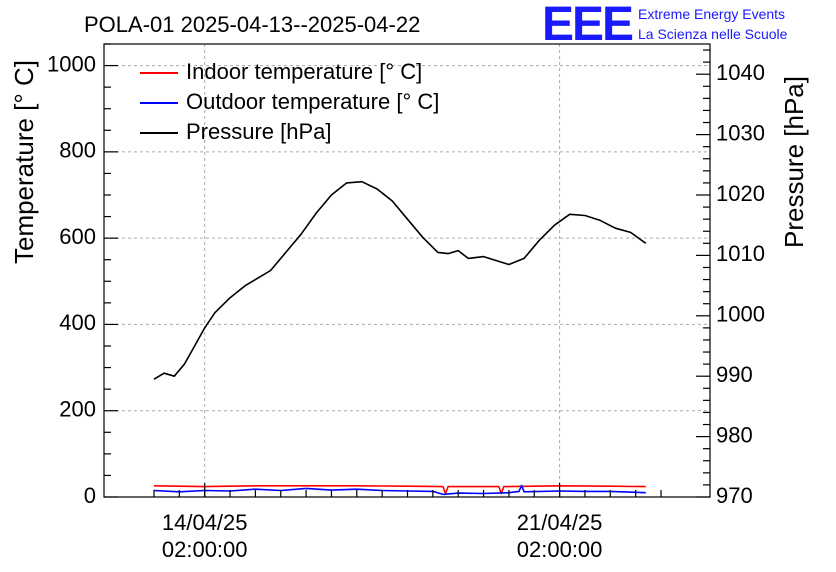 The height and width of the screenshot is (572, 836). I want to click on y2-tick-label: 1000, so click(740, 314).